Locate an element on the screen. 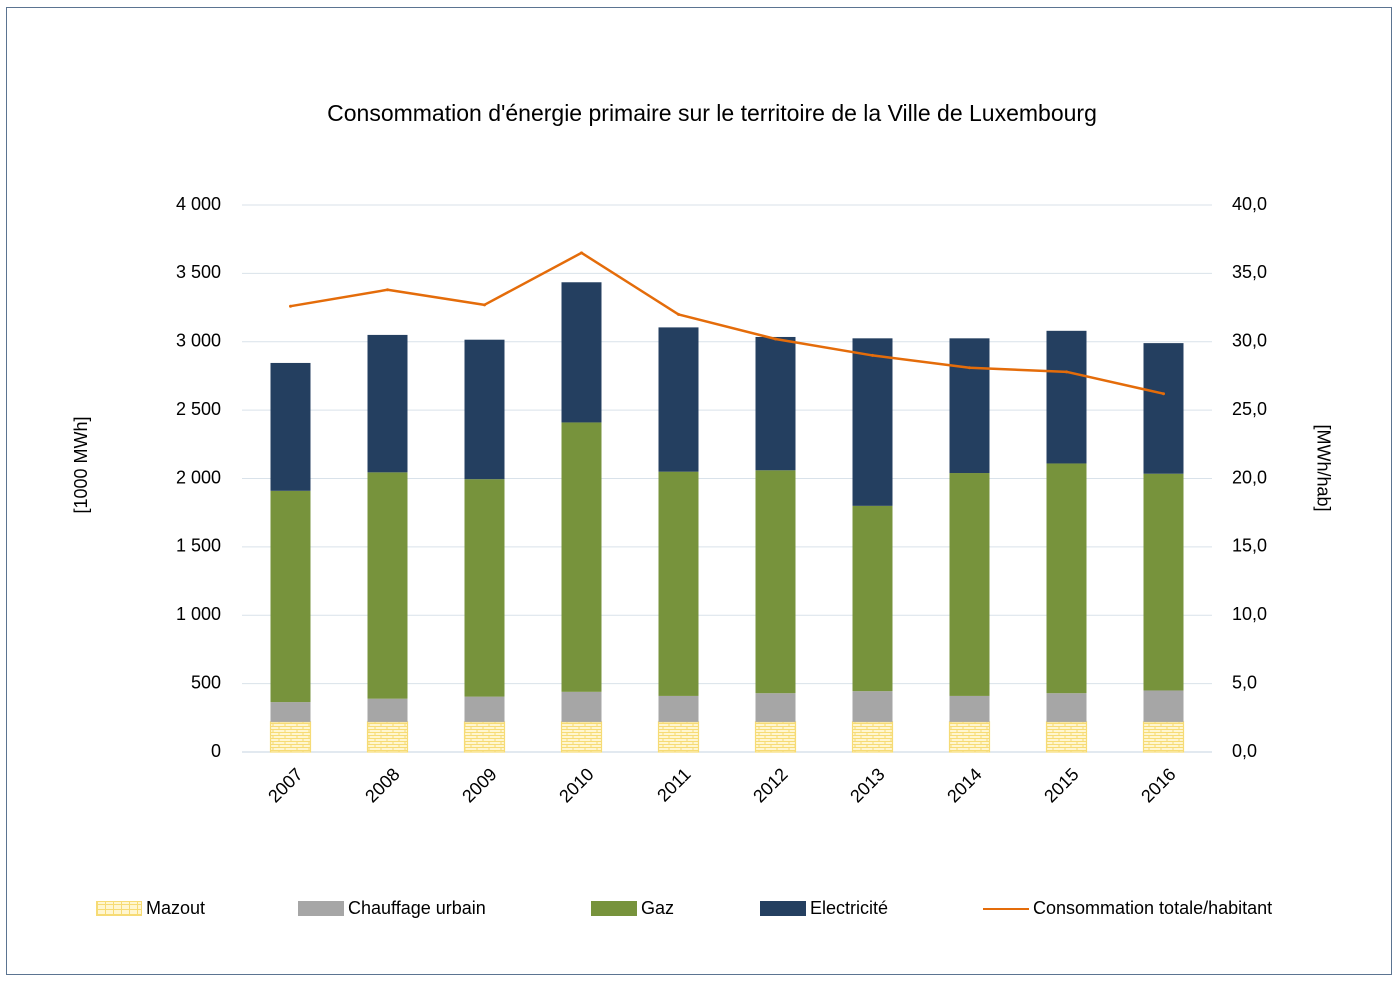  legend-item-chauffage-urbain: Chauffage urbain is located at coordinates (392, 908).